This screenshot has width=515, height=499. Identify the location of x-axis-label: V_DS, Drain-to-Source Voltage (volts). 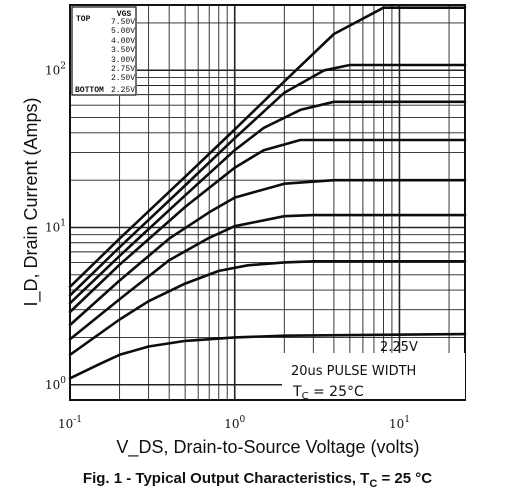
(267, 447).